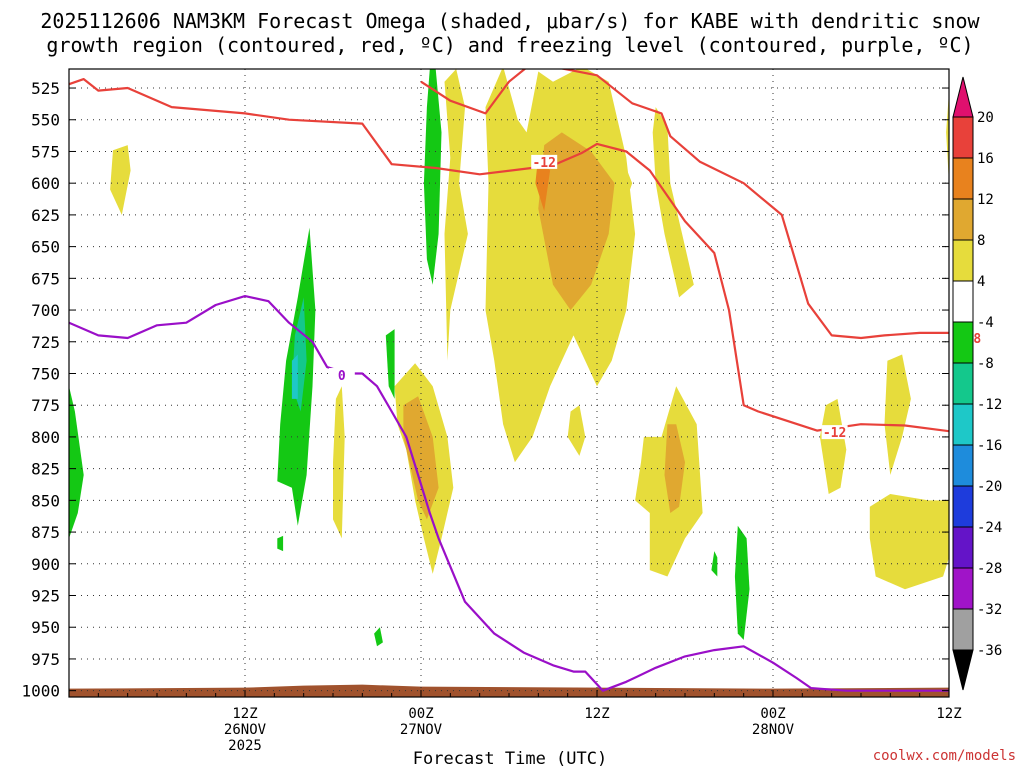 This screenshot has height=768, width=1024. Describe the element at coordinates (45, 278) in the screenshot. I see `y-tick-label-675: 675` at that location.